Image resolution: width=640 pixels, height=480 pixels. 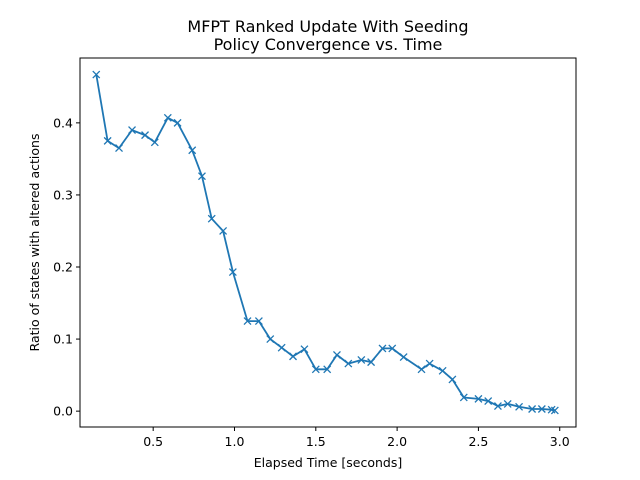 What do you see at coordinates (328, 44) in the screenshot?
I see `chart-title-line-2: Policy Convergence vs. Time` at bounding box center [328, 44].